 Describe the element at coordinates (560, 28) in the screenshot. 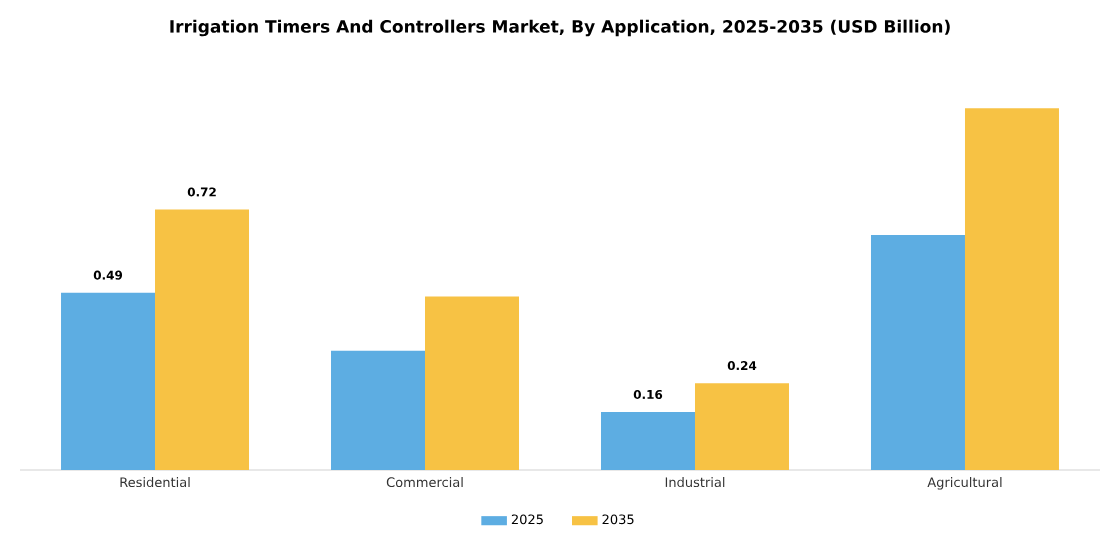

I see `chart-title: Irrigation Timers And Controllers Market, By Application, 2025-2035 (USD Billion)` at that location.